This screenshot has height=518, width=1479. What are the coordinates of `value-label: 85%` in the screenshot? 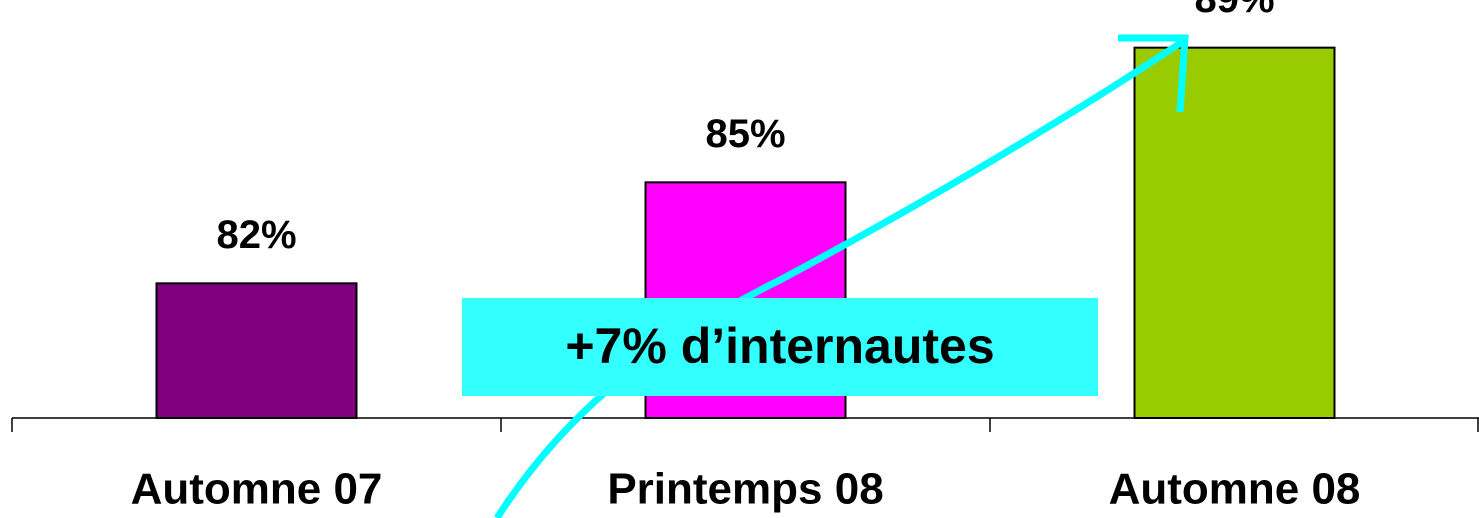 It's located at (745, 134).